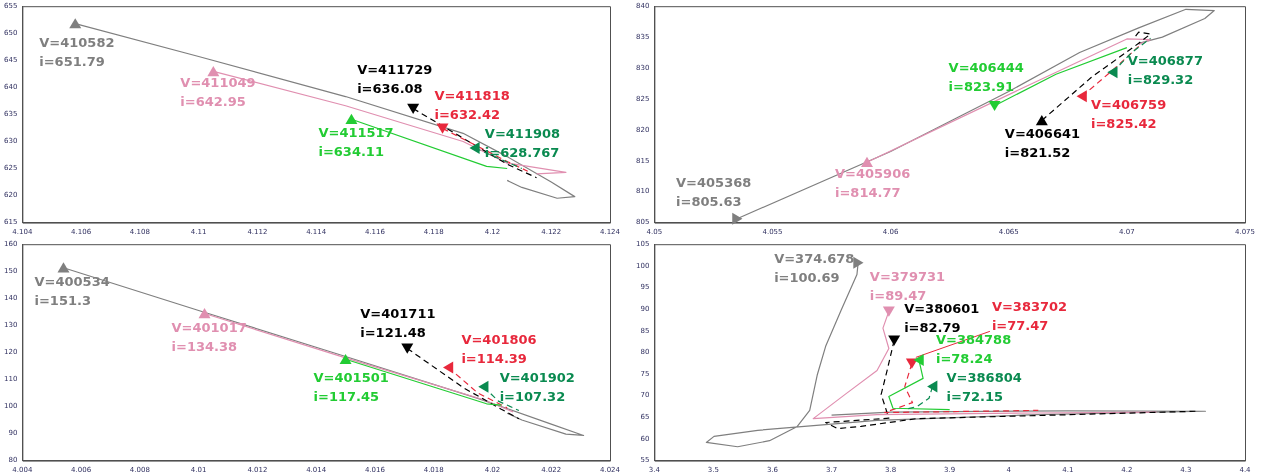 The width and height of the screenshot is (1265, 476). What do you see at coordinates (986, 76) in the screenshot?
I see `annotation: V=406444 i=823.91` at bounding box center [986, 76].